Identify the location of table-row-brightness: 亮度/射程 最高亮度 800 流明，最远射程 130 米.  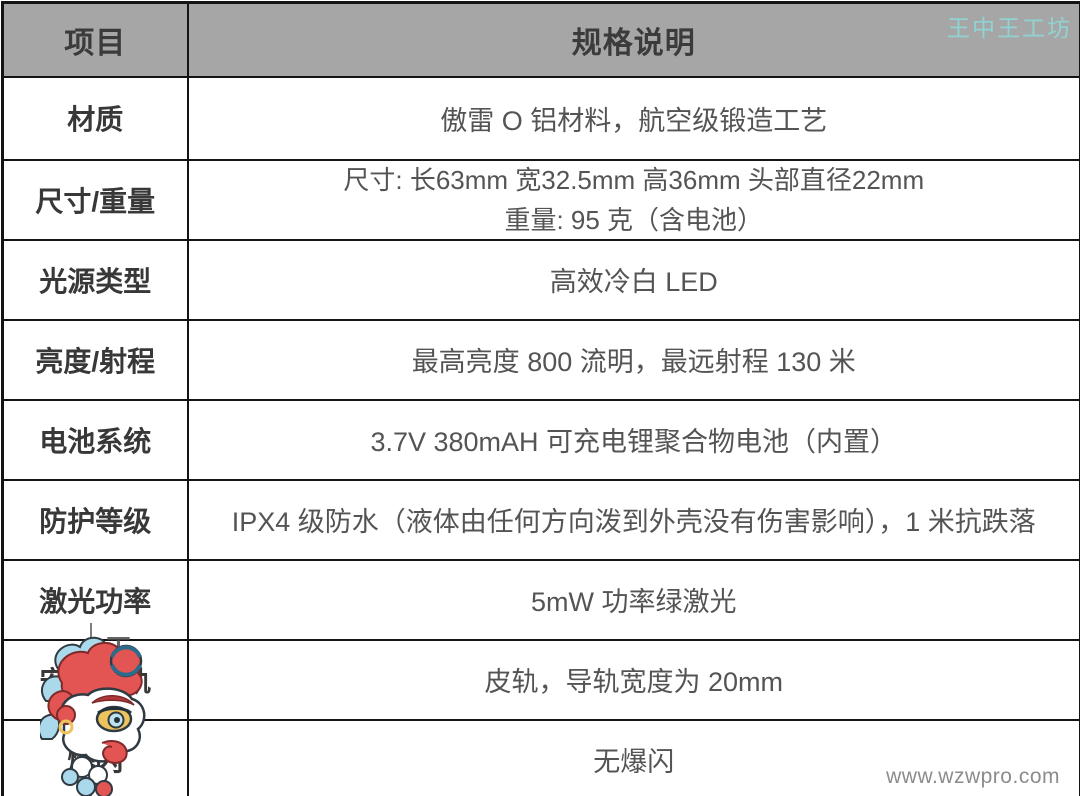
(540, 359).